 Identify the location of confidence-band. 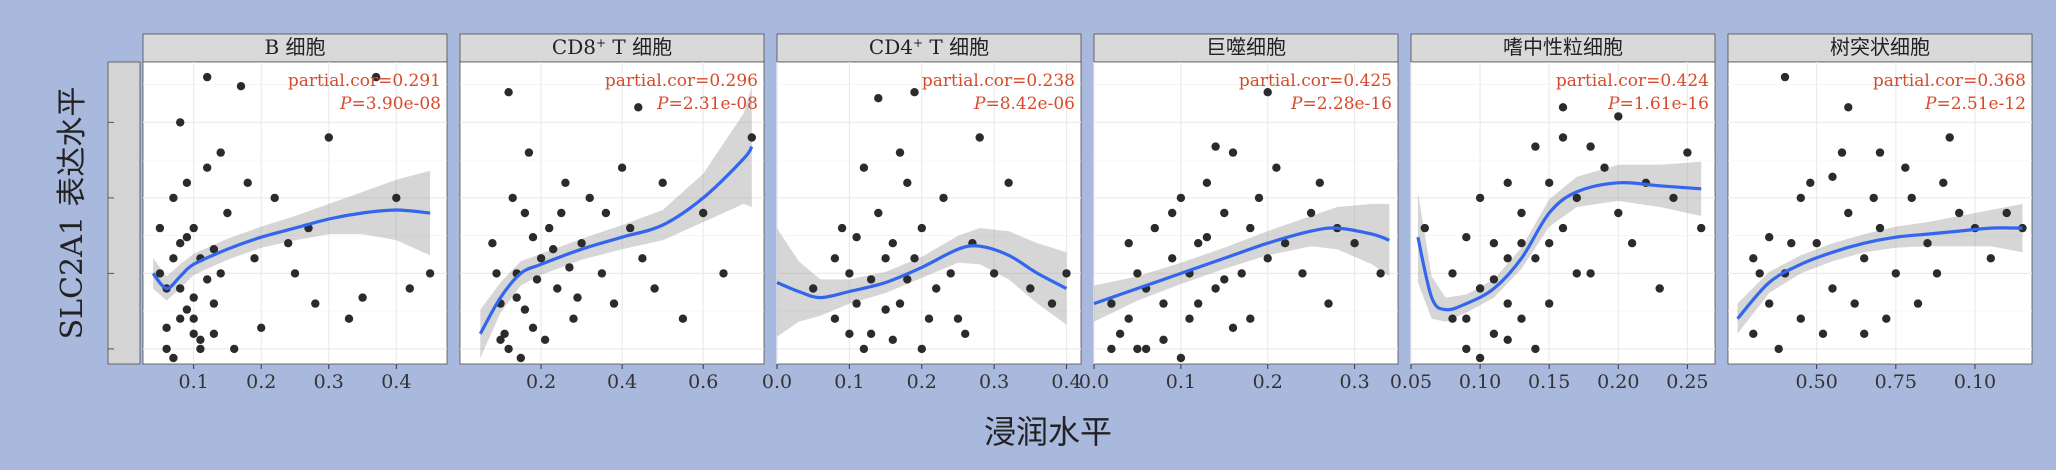
(1242, 262).